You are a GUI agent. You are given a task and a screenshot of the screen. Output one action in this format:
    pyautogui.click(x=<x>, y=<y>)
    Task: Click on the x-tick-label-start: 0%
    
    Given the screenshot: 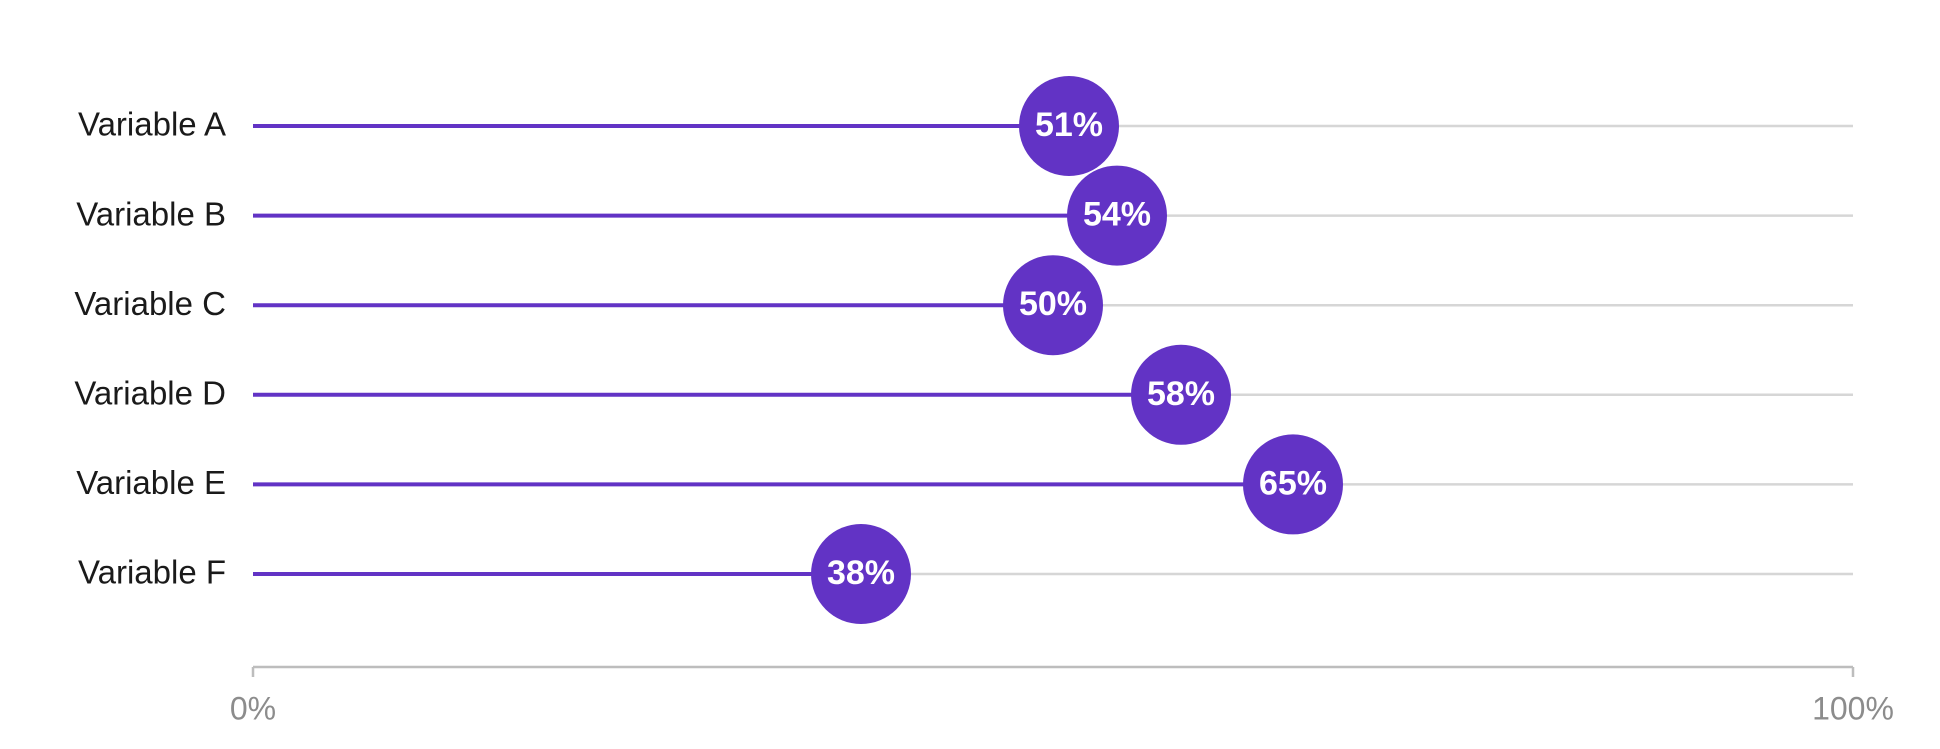 What is the action you would take?
    pyautogui.click(x=253, y=708)
    